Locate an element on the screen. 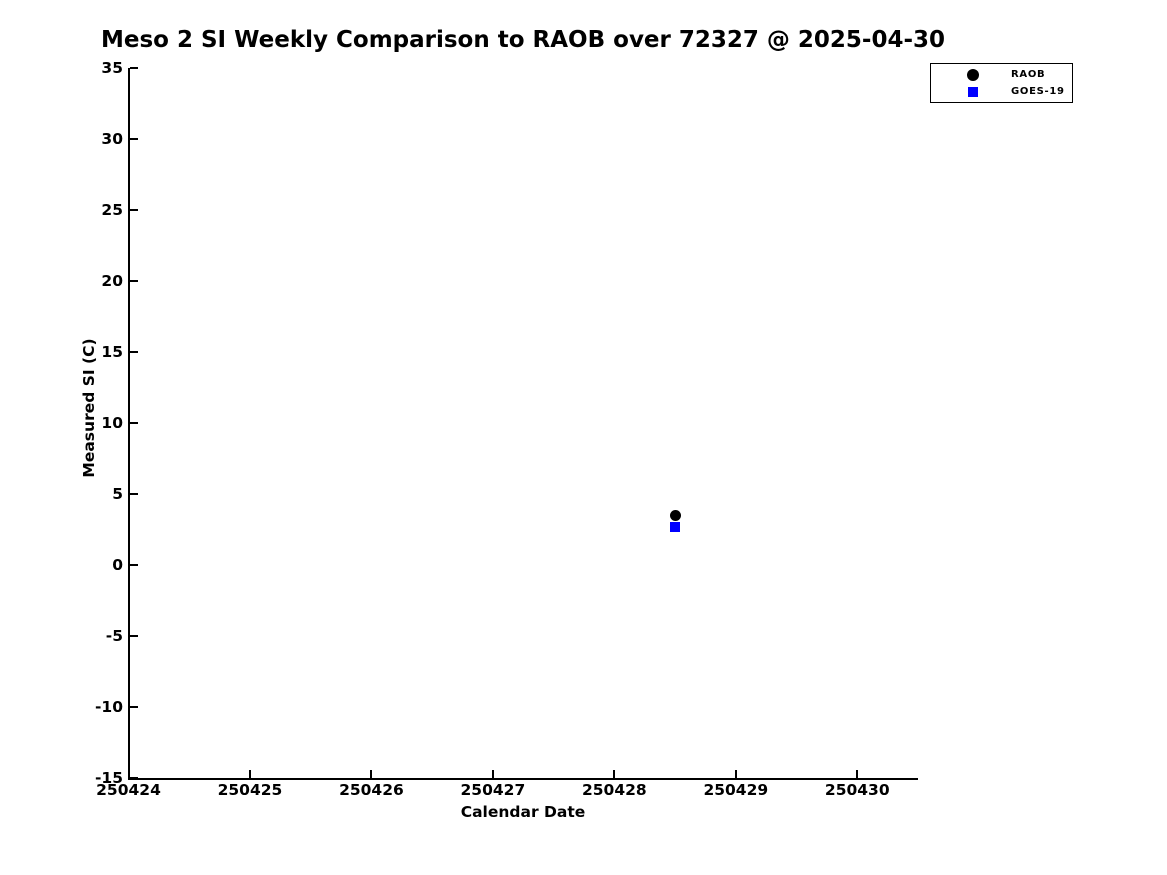 The height and width of the screenshot is (875, 1167). x-axis-label: Calendar Date is located at coordinates (523, 812).